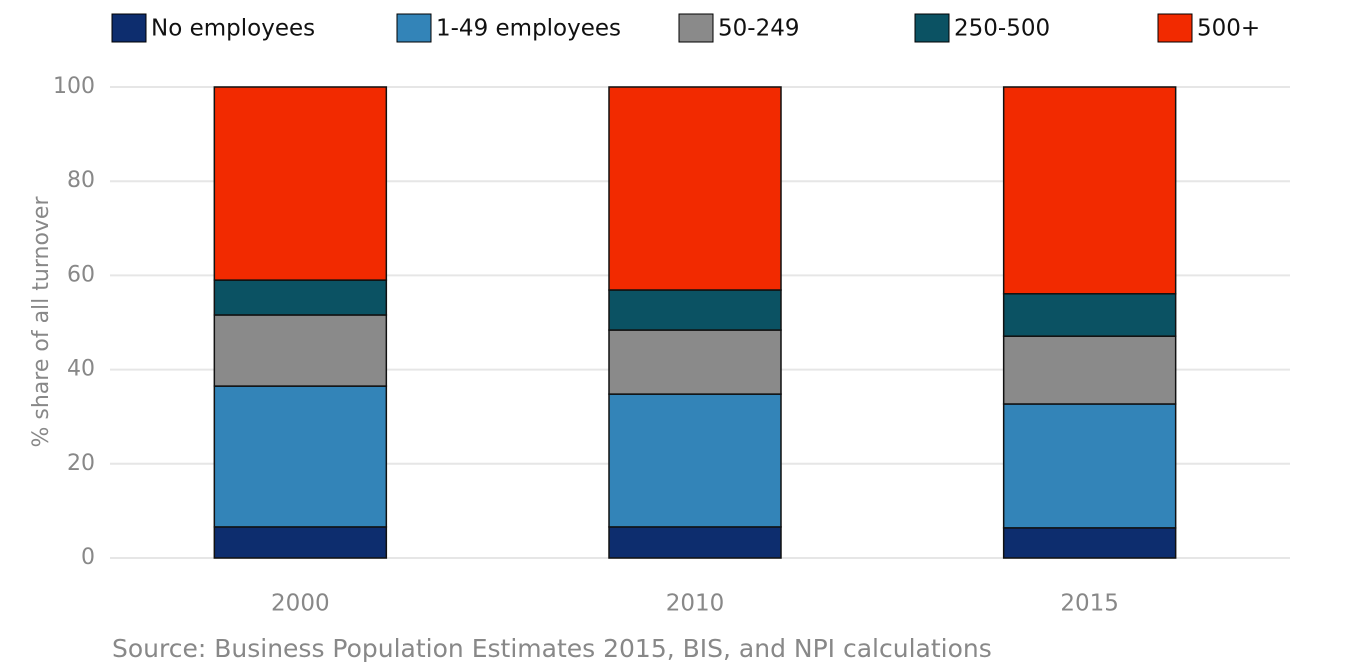 Image resolution: width=1370 pixels, height=667 pixels. I want to click on y-tick-label: 80, so click(81, 180).